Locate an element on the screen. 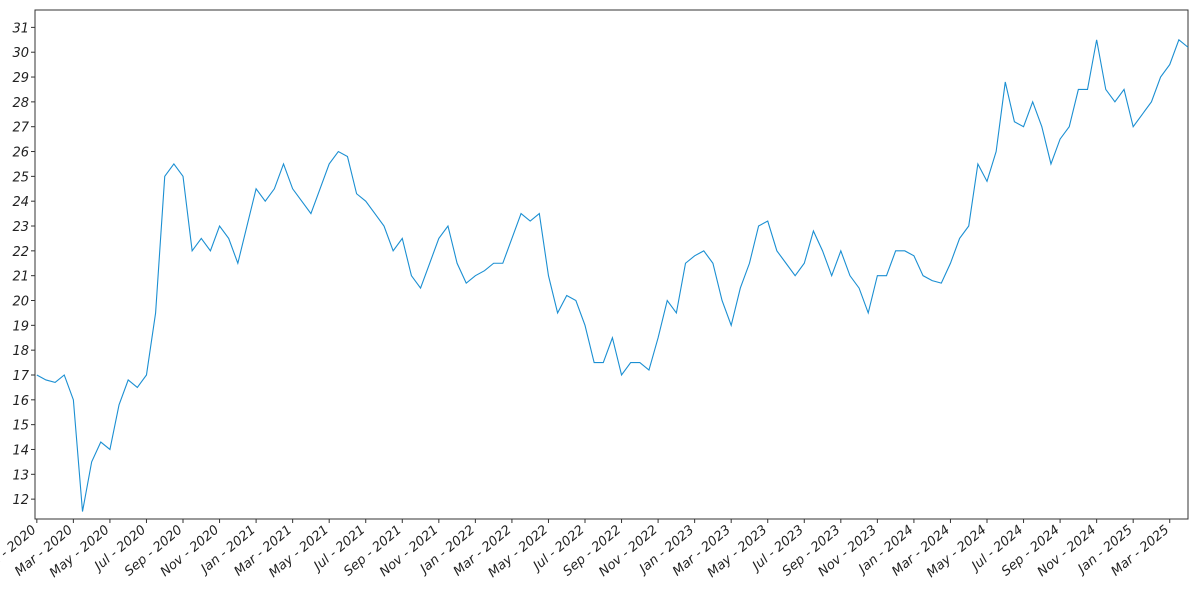 The image size is (1200, 600). y-tick-label: 25 is located at coordinates (20, 177).